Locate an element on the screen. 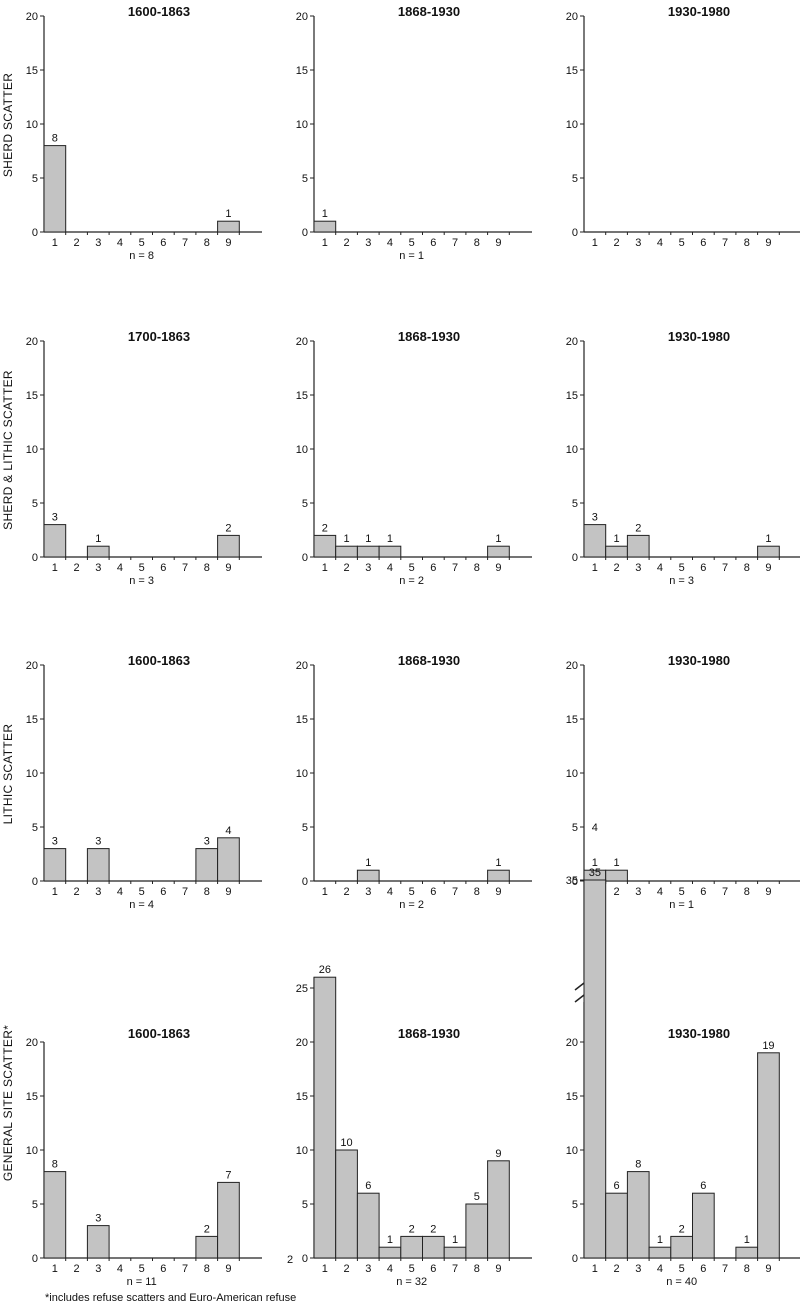 The height and width of the screenshot is (1311, 800). panel-1-3-x-tick-label: 5 is located at coordinates (682, 243).